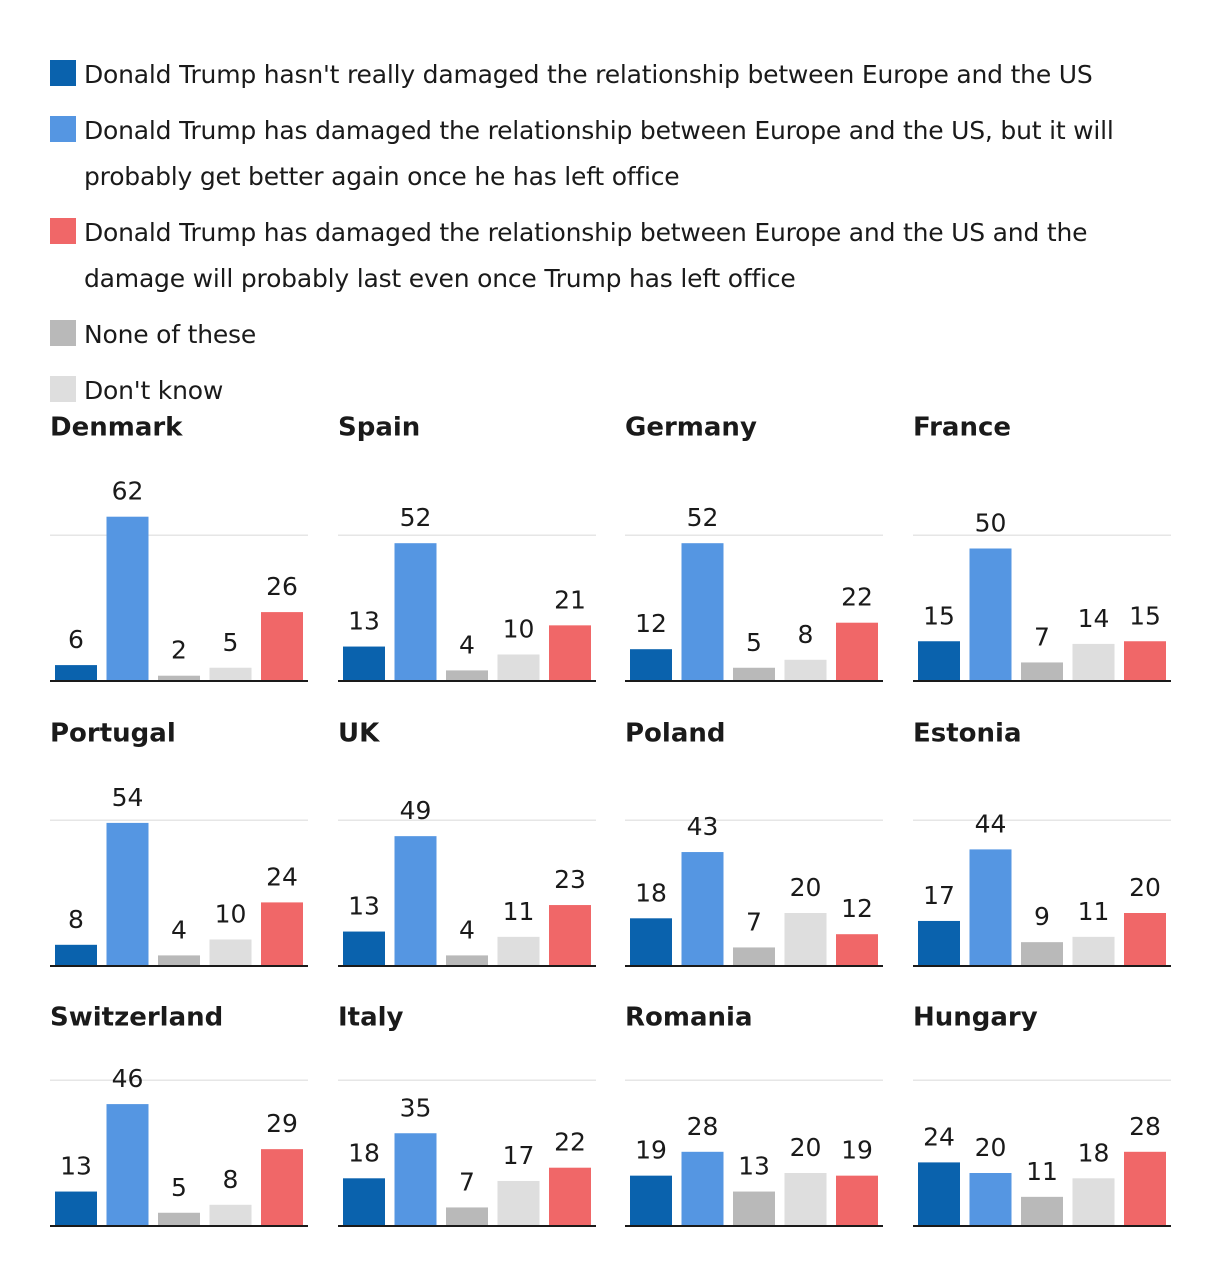  What do you see at coordinates (703, 826) in the screenshot?
I see `value-label: 43` at bounding box center [703, 826].